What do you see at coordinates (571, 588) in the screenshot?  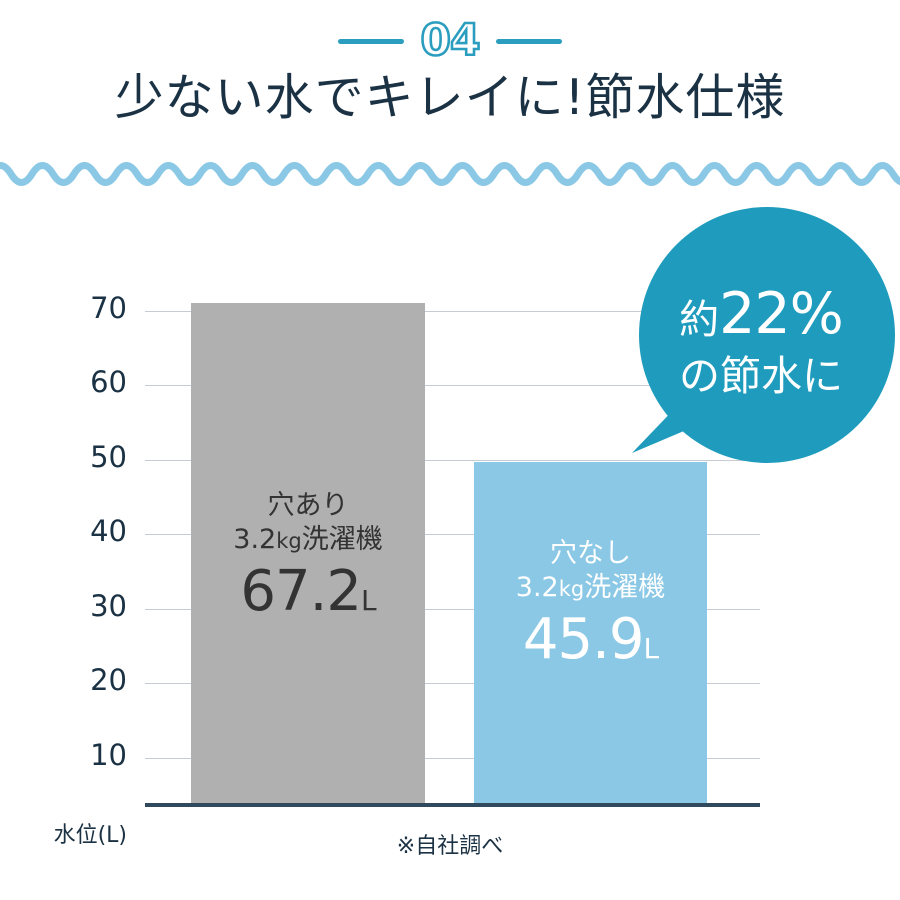 I see `bar-ananashi-weight-unit: kg` at bounding box center [571, 588].